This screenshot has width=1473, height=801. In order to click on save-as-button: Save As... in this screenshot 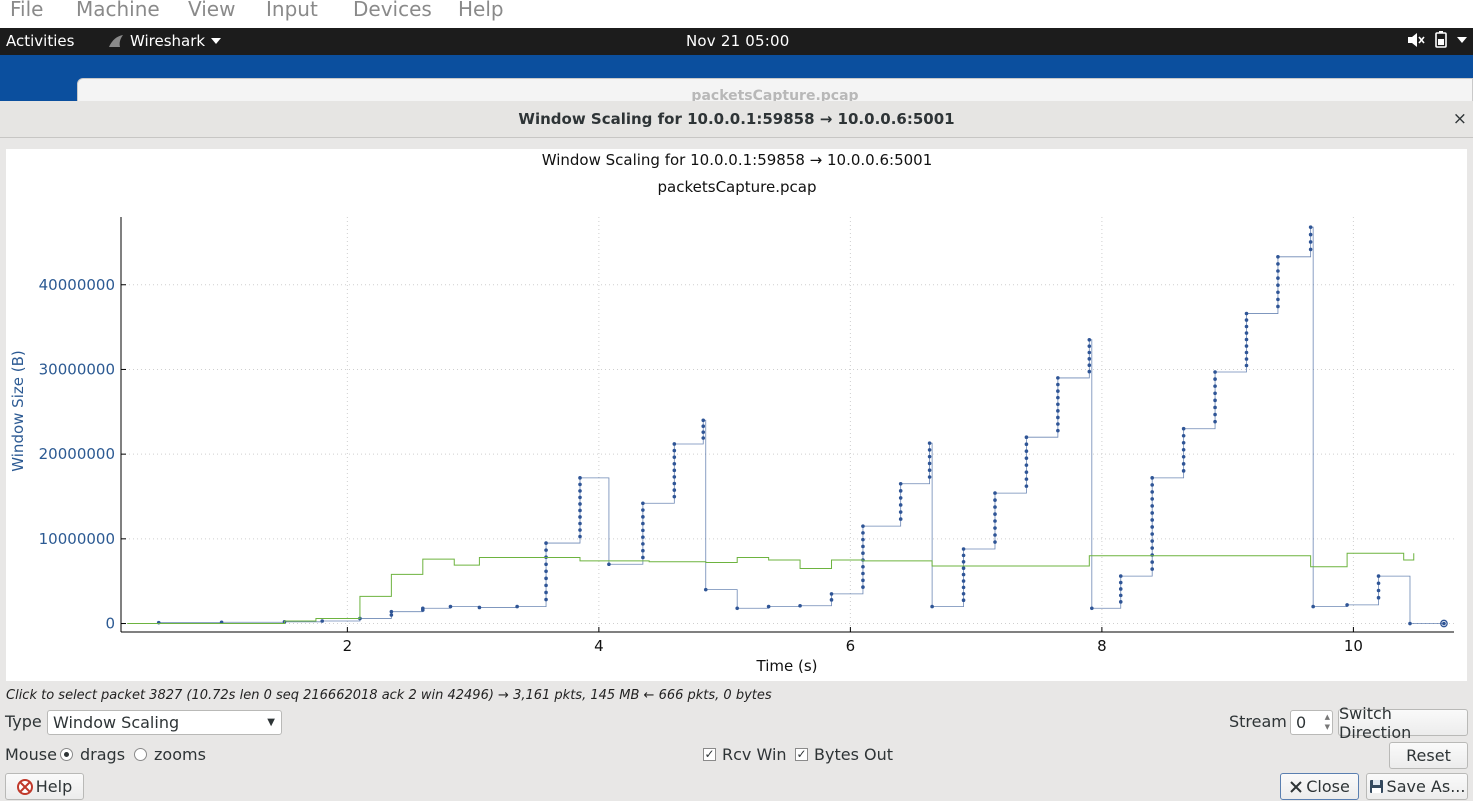, I will do `click(1417, 786)`.